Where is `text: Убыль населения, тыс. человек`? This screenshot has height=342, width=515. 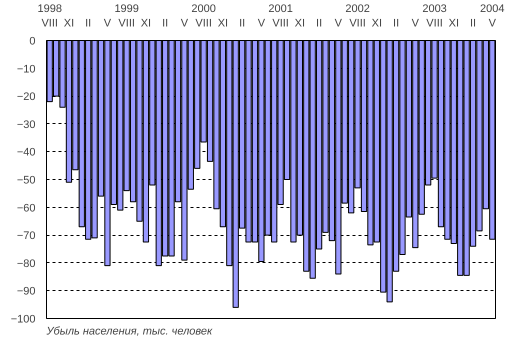
text: Убыль населения, тыс. человек is located at coordinates (130, 332).